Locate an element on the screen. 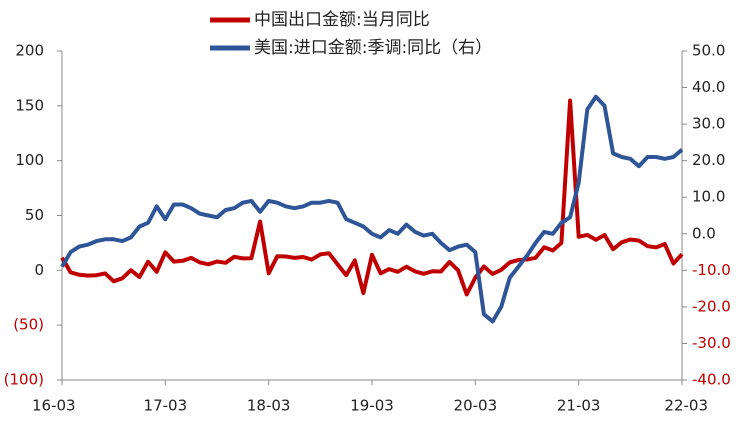 The height and width of the screenshot is (429, 755). y2-tick-label: 50.0 is located at coordinates (708, 51).